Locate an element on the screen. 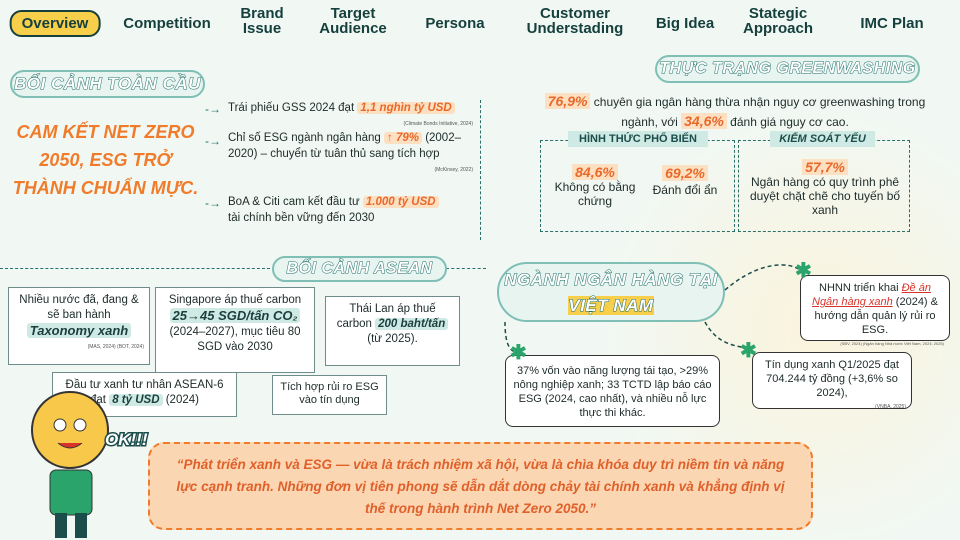 This screenshot has width=960, height=540. text: tài chính bền vững đến 2030 is located at coordinates (301, 218).